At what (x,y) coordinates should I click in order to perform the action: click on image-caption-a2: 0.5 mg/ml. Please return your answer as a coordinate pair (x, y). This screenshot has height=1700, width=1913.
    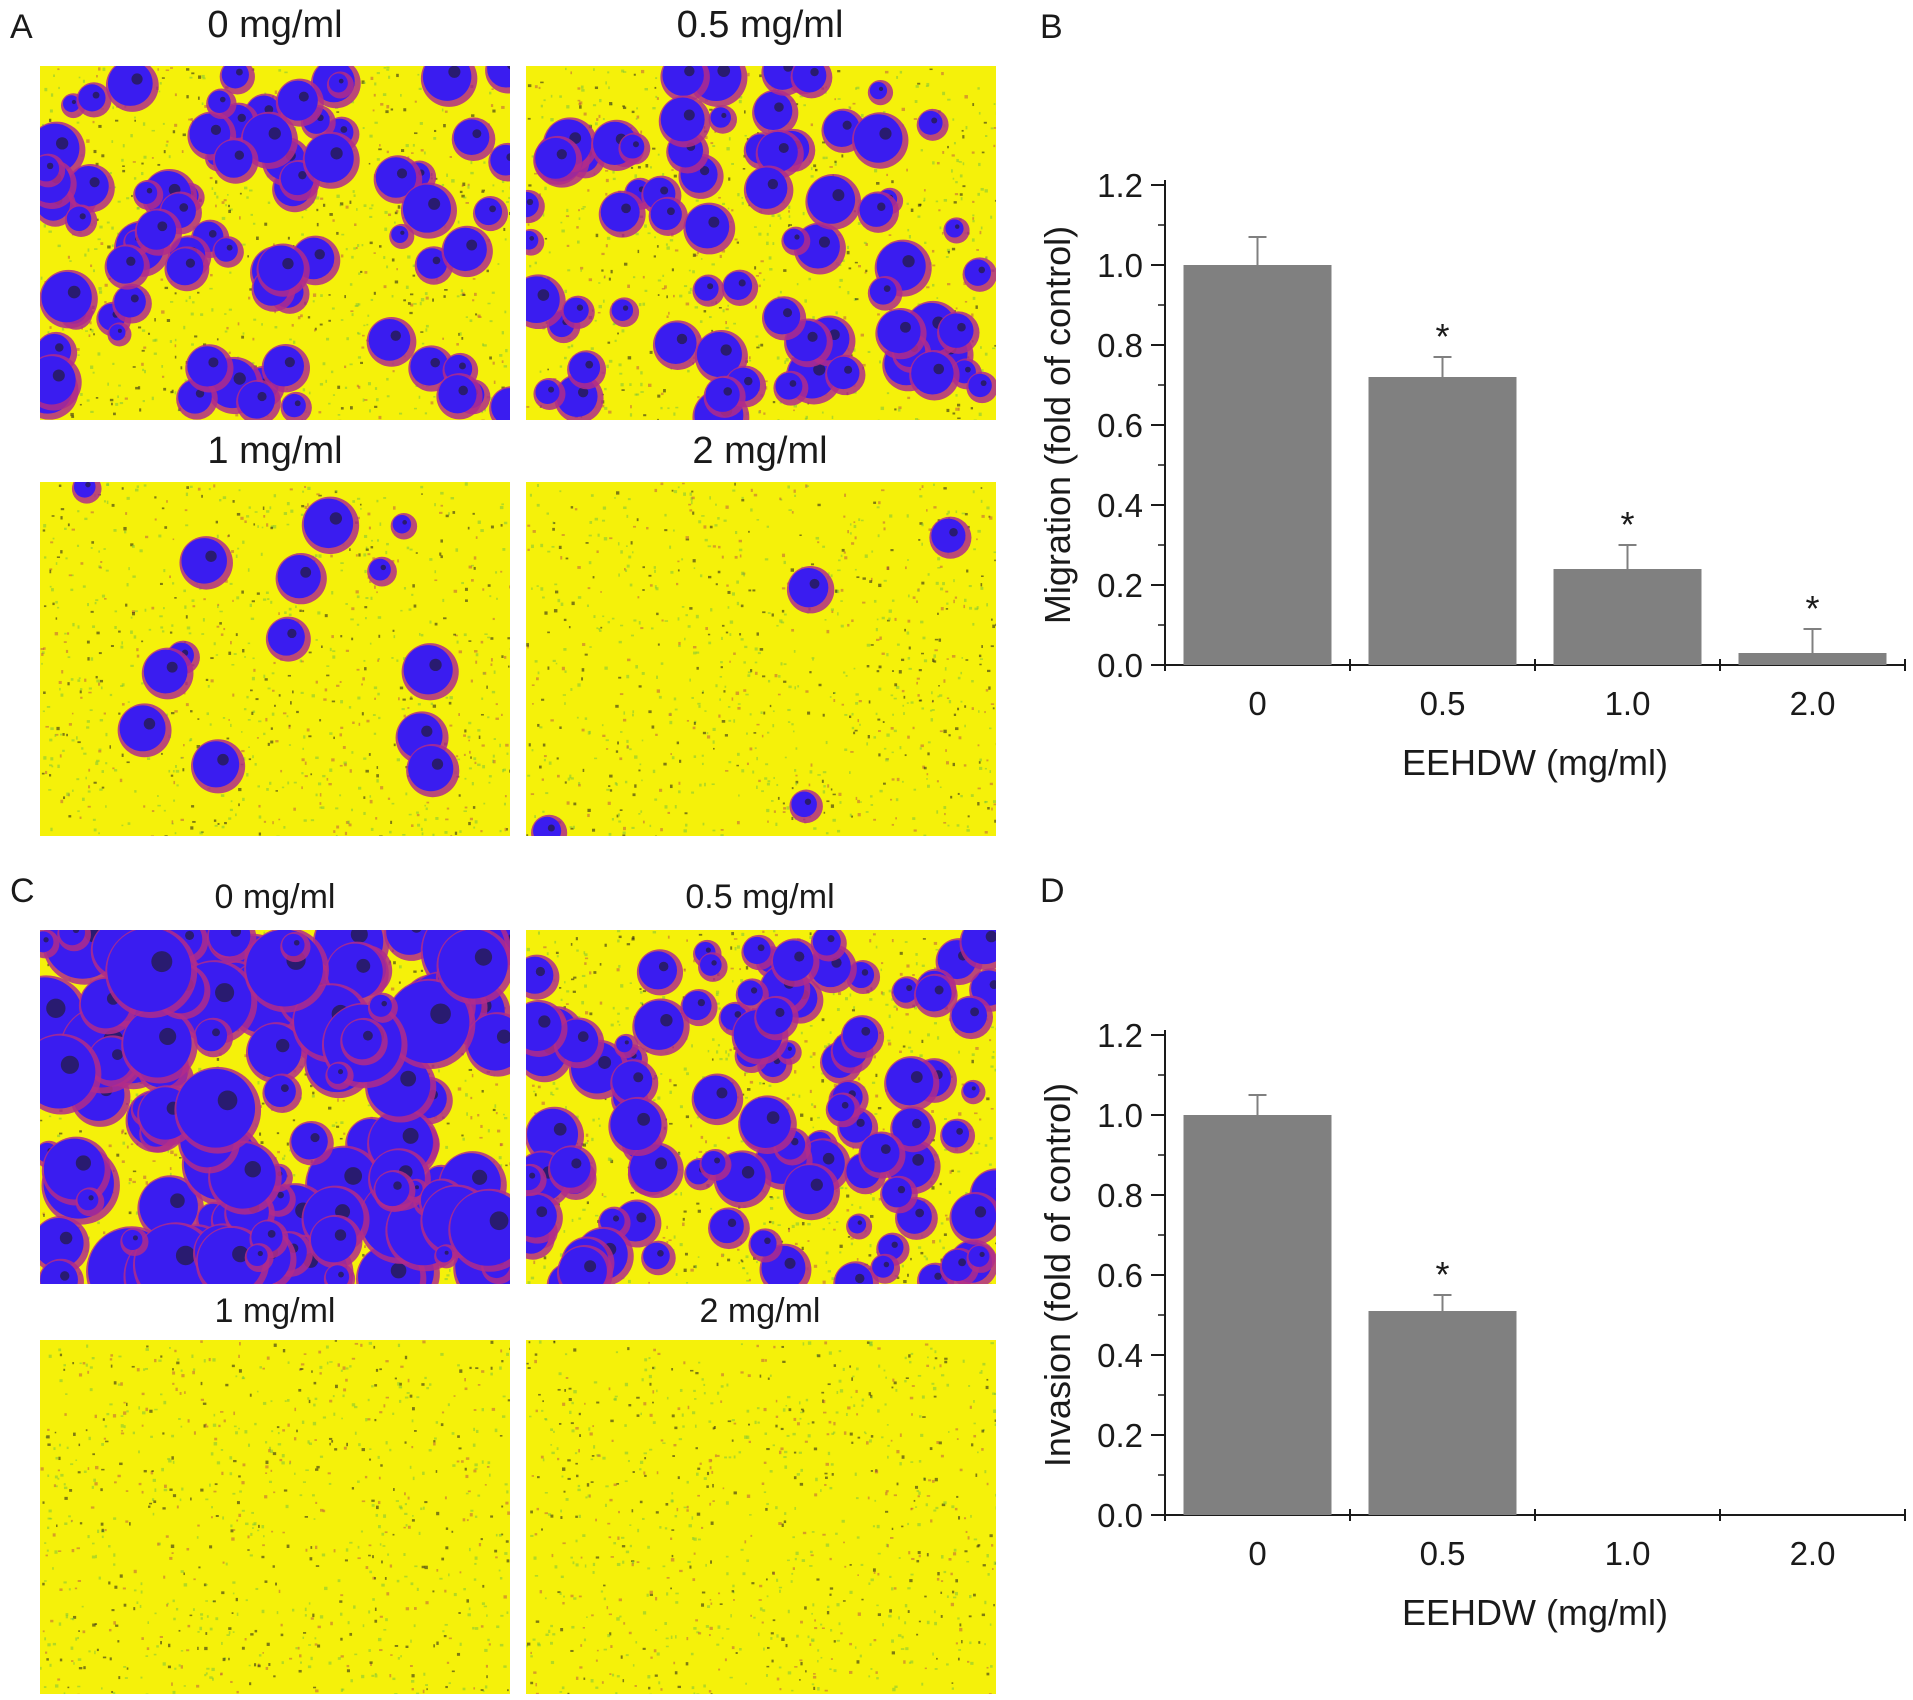
    Looking at the image, I should click on (760, 25).